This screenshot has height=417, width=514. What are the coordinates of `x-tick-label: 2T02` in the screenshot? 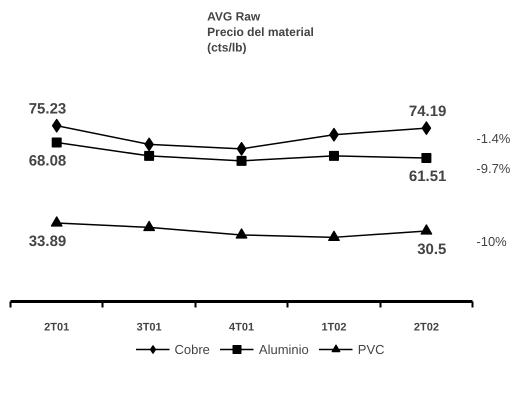 It's located at (426, 328).